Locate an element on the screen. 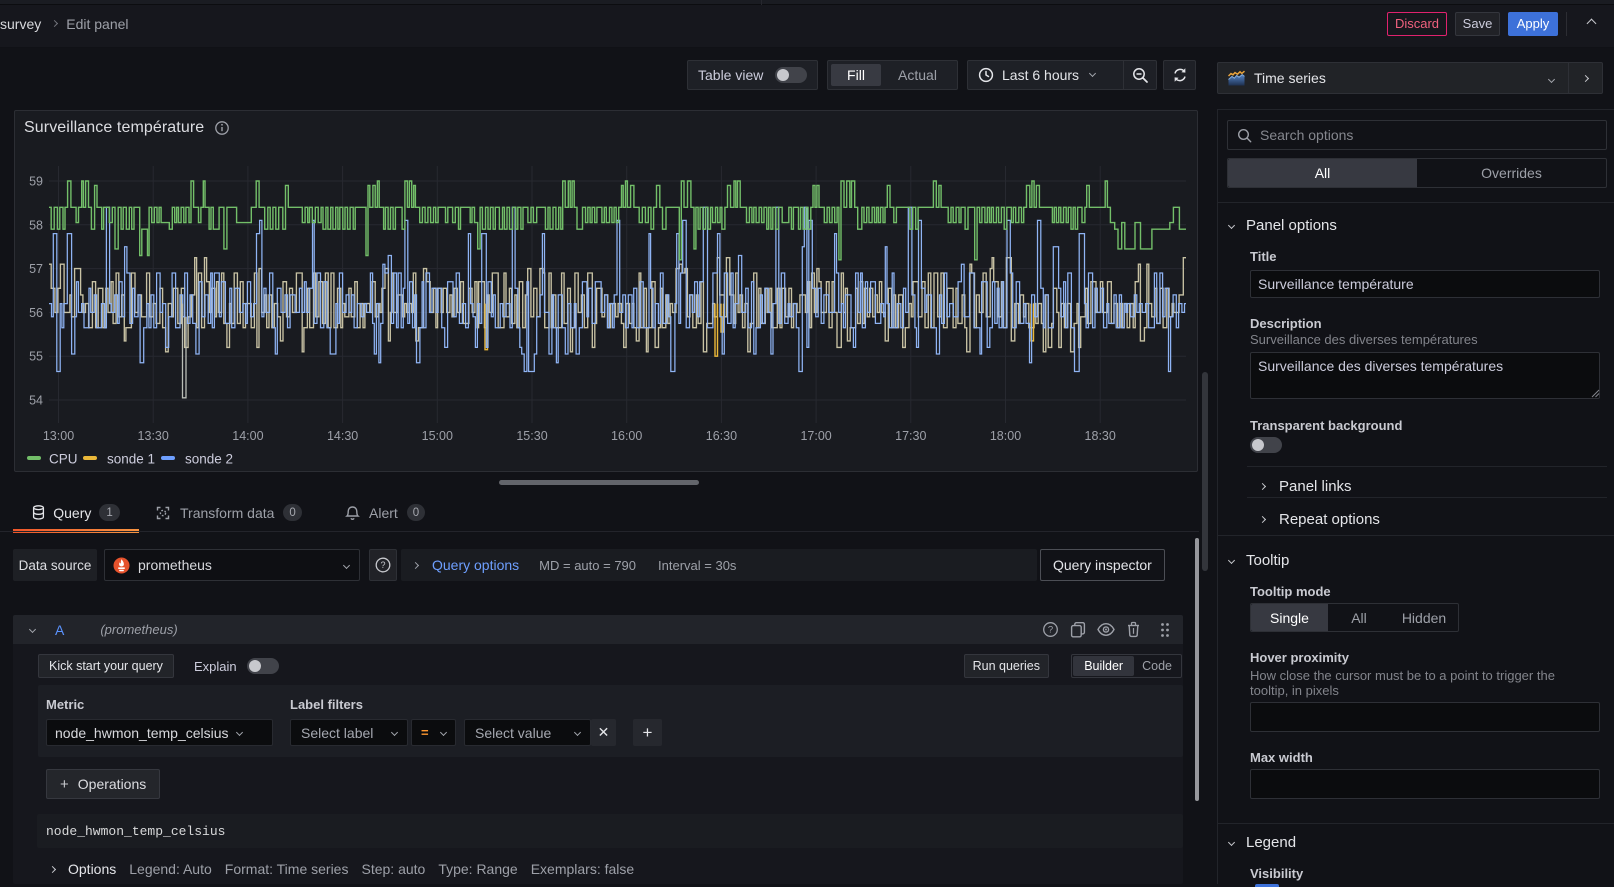 The image size is (1614, 887). svg-text: 15:30 is located at coordinates (531, 436).